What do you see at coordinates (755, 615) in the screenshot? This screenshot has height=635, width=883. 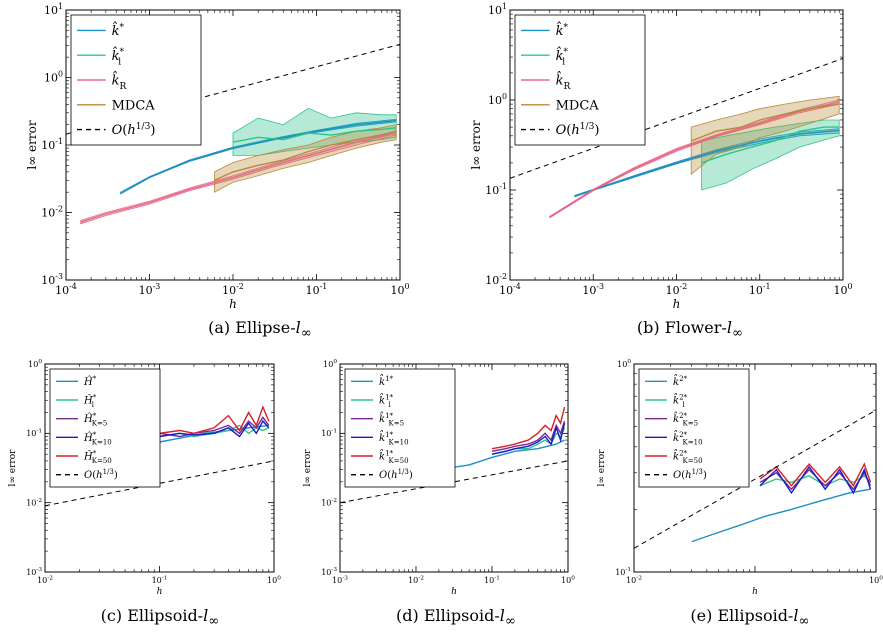 I see `caption-e-text: Ellipsoid-` at bounding box center [755, 615].